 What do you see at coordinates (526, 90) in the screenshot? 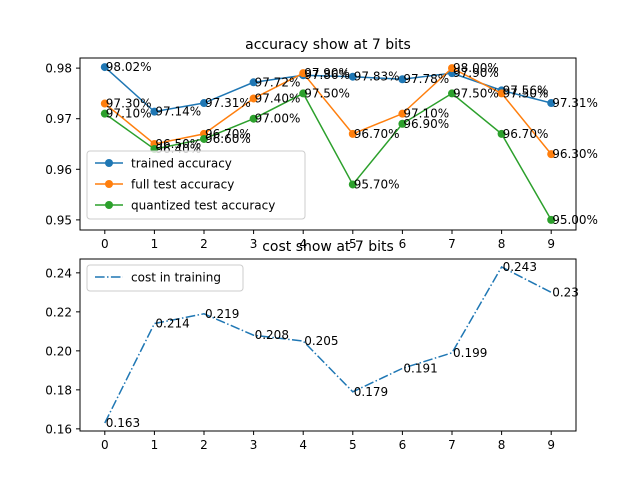
I see `data-label: 97.56%` at bounding box center [526, 90].